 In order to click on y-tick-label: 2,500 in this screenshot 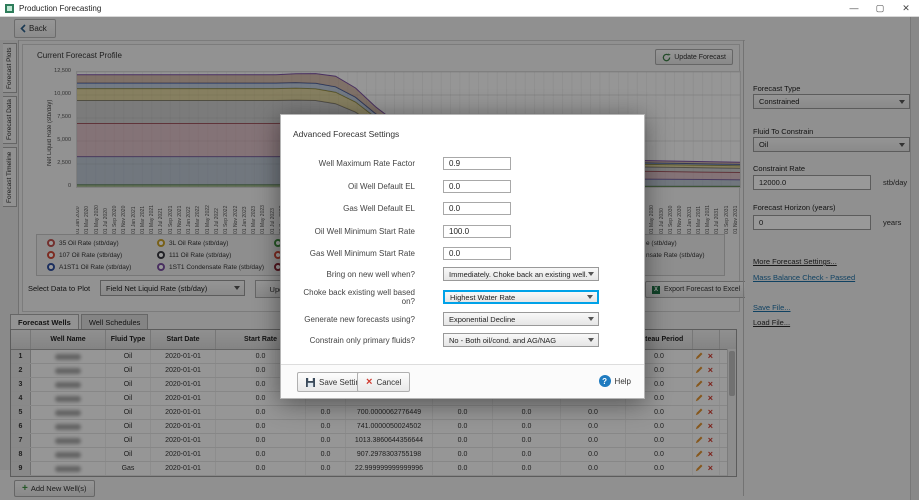, I will do `click(64, 163)`.